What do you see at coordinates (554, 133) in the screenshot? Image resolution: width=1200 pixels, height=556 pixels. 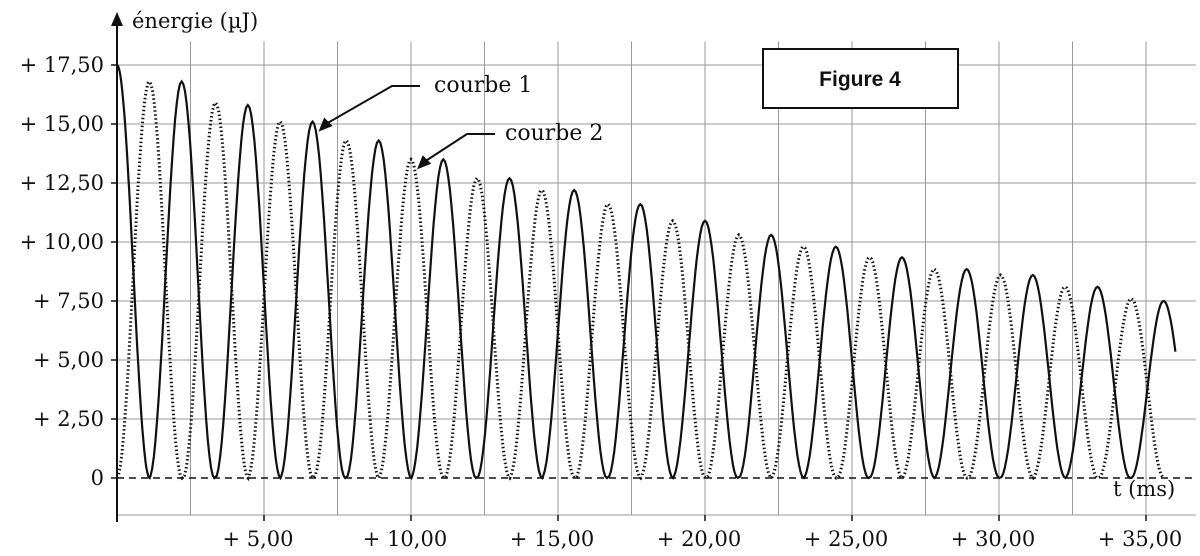 I see `annotation-label: courbe 2` at bounding box center [554, 133].